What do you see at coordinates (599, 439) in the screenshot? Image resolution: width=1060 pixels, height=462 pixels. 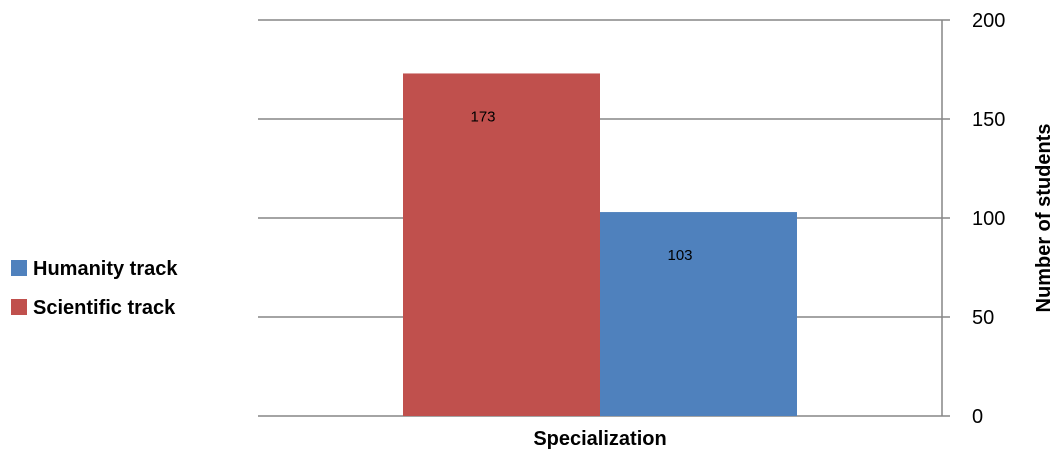 I see `x-axis-title: Specialization` at bounding box center [599, 439].